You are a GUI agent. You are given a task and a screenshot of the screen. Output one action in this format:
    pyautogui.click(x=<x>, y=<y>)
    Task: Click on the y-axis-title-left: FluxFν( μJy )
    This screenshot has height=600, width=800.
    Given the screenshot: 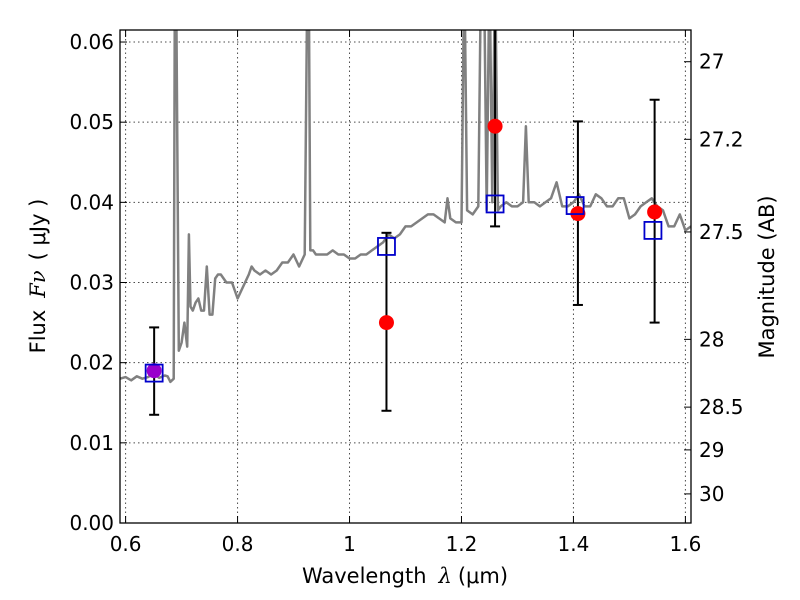 What is the action you would take?
    pyautogui.click(x=38, y=276)
    